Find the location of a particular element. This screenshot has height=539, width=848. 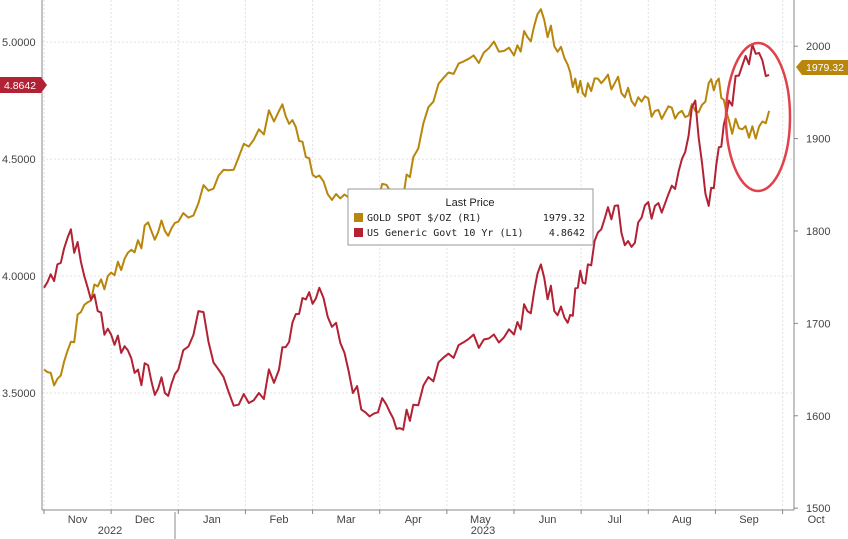

month-label: Dec is located at coordinates (145, 520).